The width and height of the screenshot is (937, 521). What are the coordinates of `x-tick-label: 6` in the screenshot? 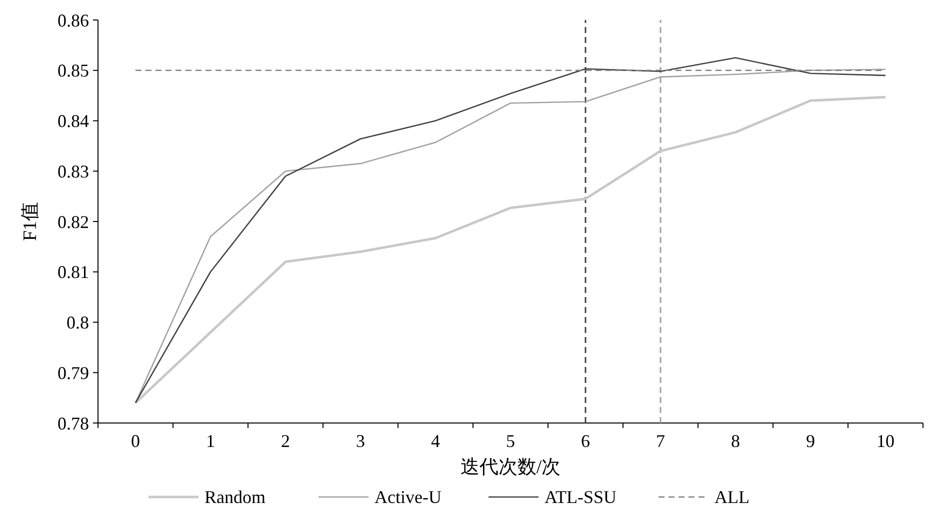 It's located at (585, 441).